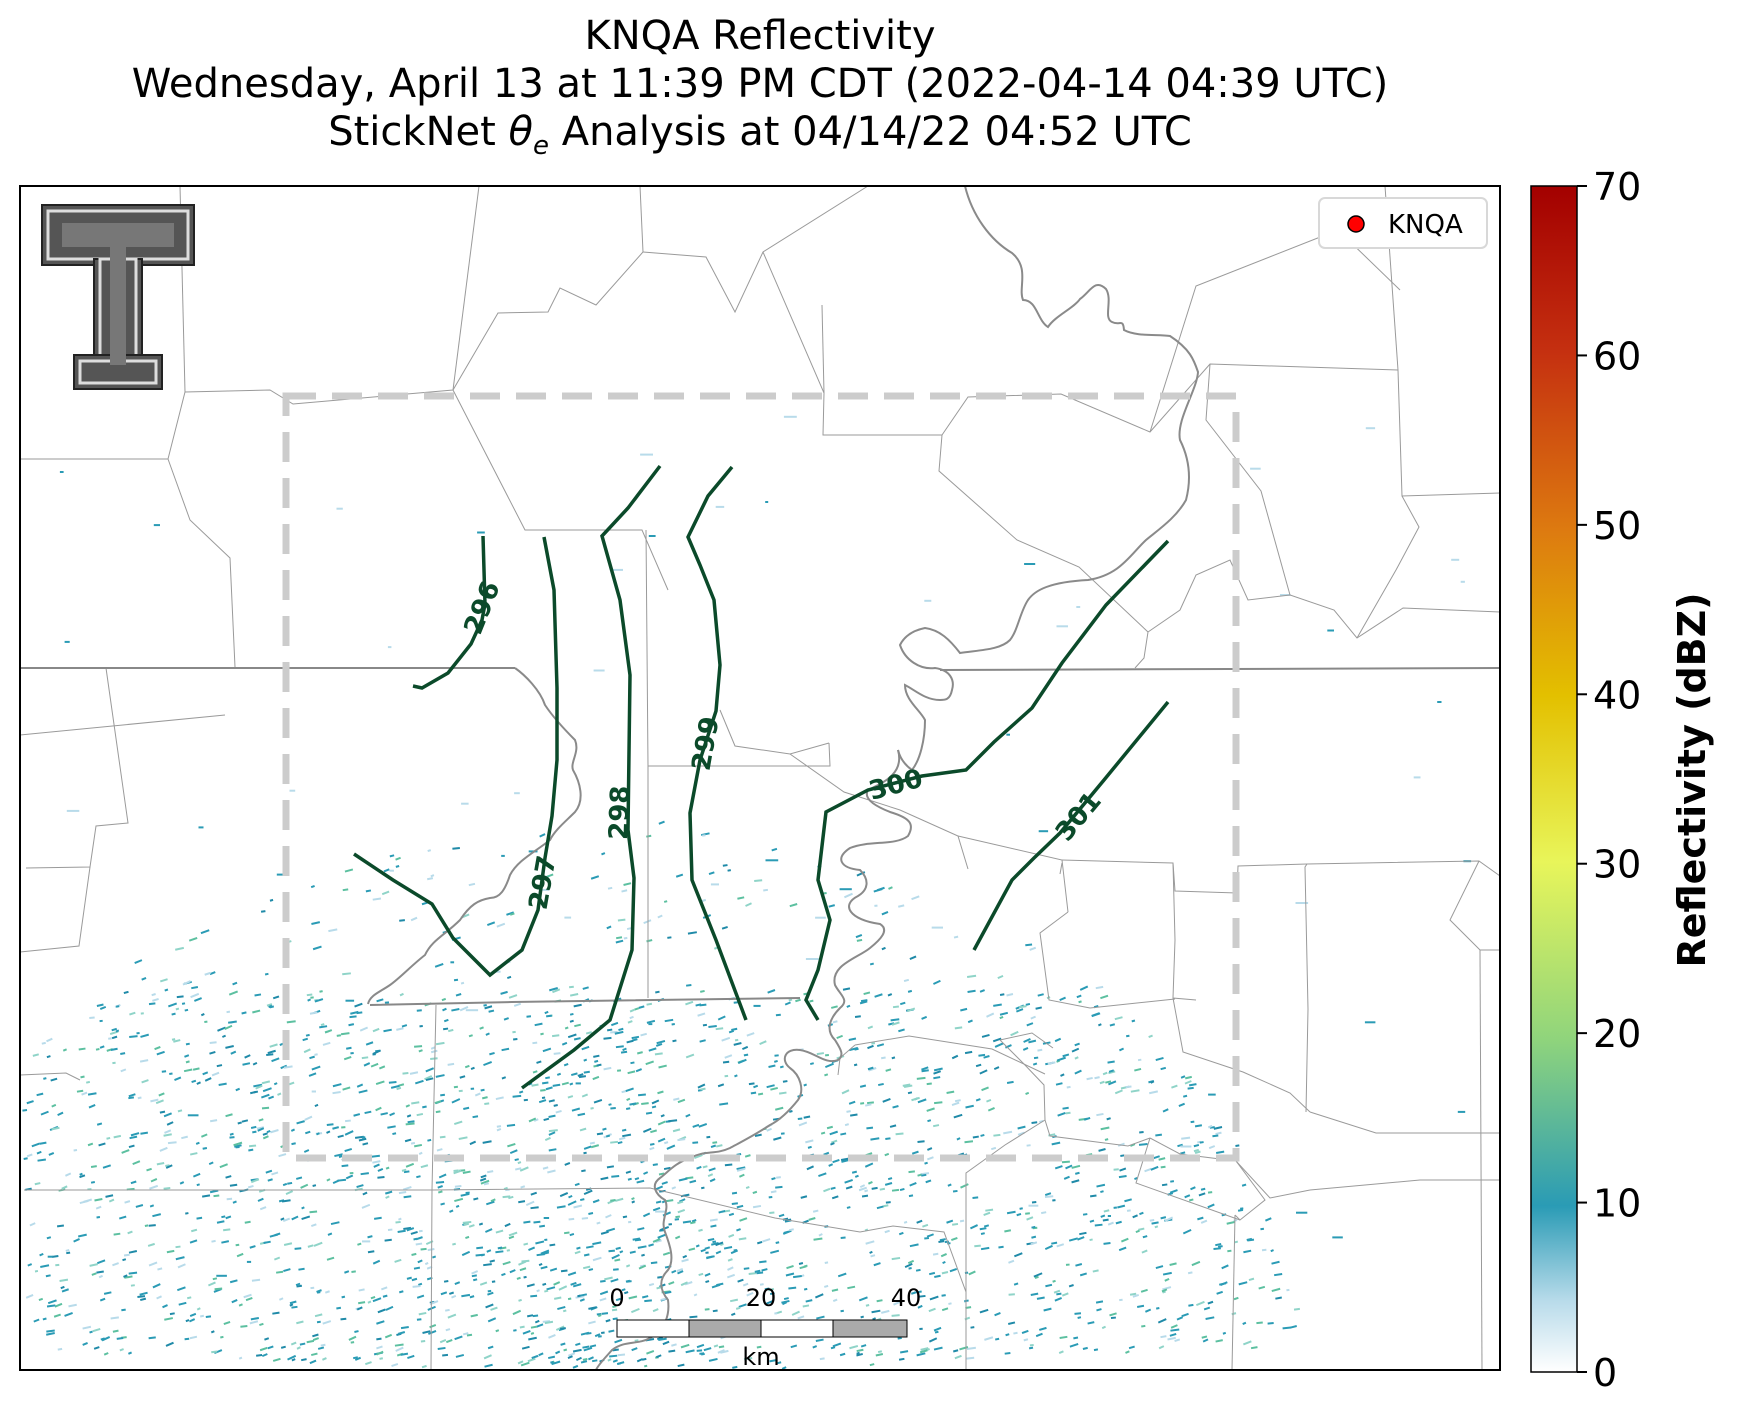 Image resolution: width=1738 pixels, height=1411 pixels. Describe the element at coordinates (1554, 779) in the screenshot. I see `colorbar-gradient` at that location.